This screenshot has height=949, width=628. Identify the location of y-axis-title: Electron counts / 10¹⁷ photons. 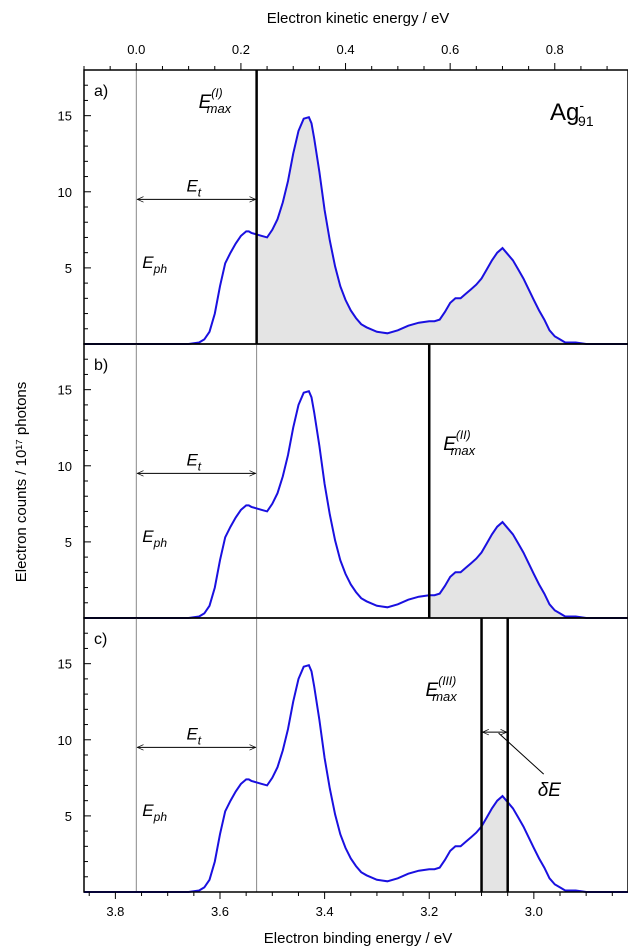
(21, 482).